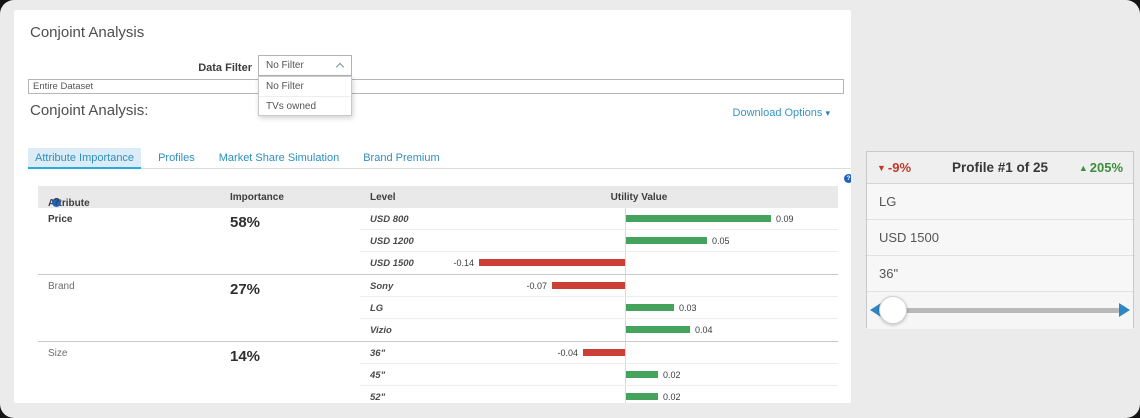 This screenshot has width=1140, height=418. What do you see at coordinates (881, 168) in the screenshot?
I see `triangle-down-icon: ▼` at bounding box center [881, 168].